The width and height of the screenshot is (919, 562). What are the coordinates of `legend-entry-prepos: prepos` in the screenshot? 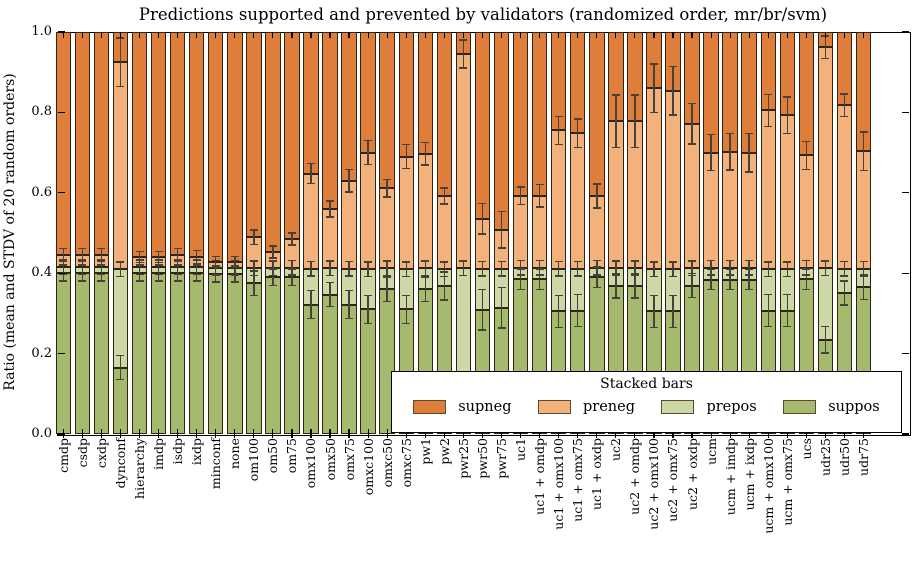 It's located at (709, 407).